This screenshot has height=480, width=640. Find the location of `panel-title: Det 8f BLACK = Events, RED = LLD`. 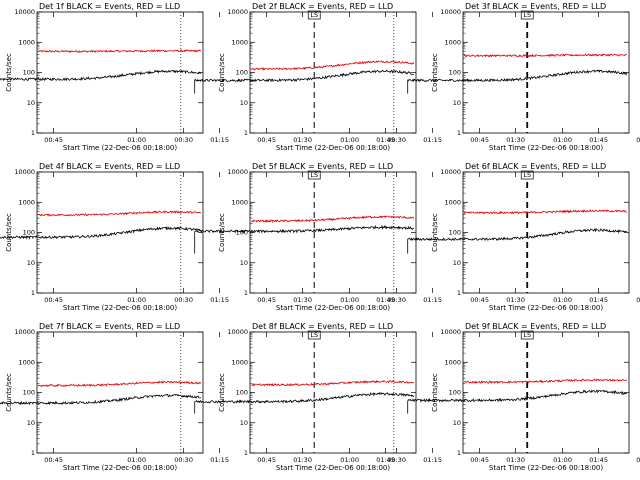

panel-title: Det 8f BLACK = Events, RED = LLD is located at coordinates (322, 326).